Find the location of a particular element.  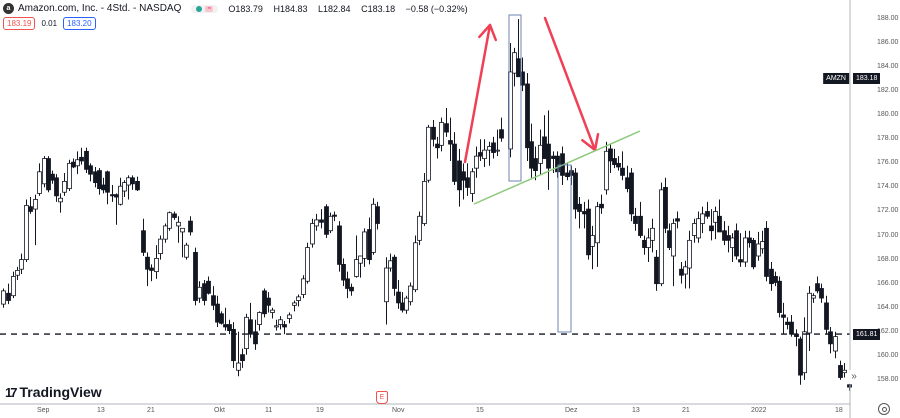

settings-gear-icon is located at coordinates (884, 409).